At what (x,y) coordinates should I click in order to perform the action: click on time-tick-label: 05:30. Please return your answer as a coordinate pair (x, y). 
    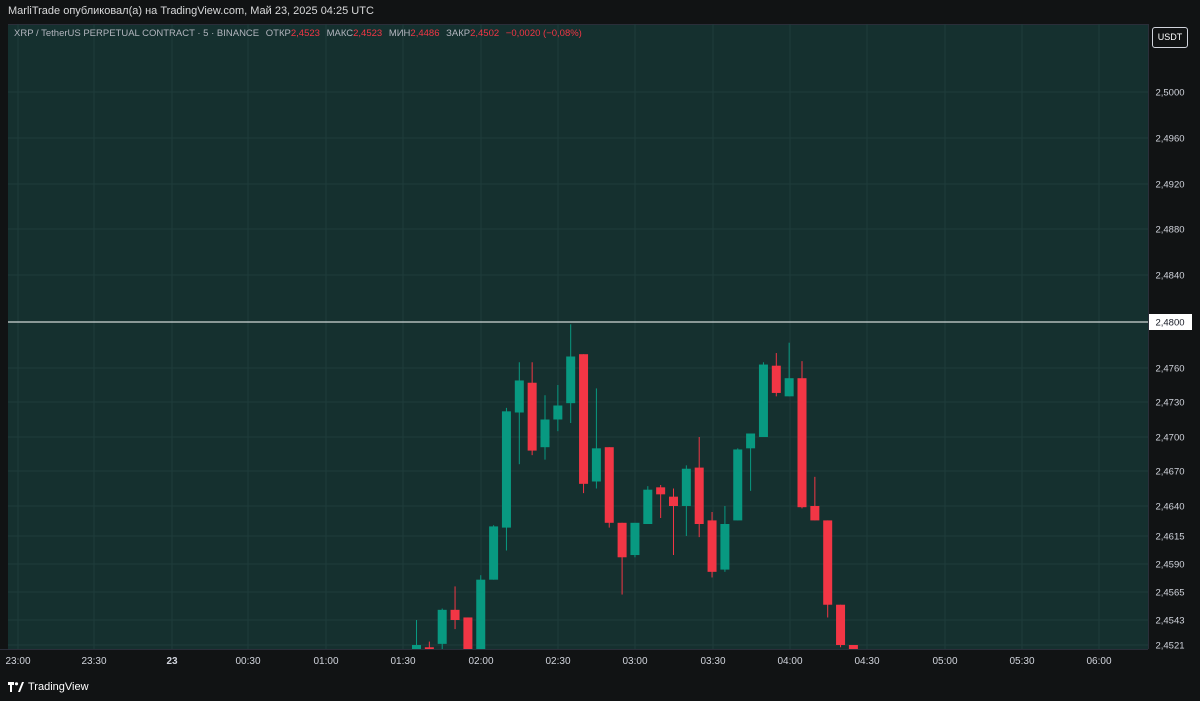
    Looking at the image, I should click on (1021, 661).